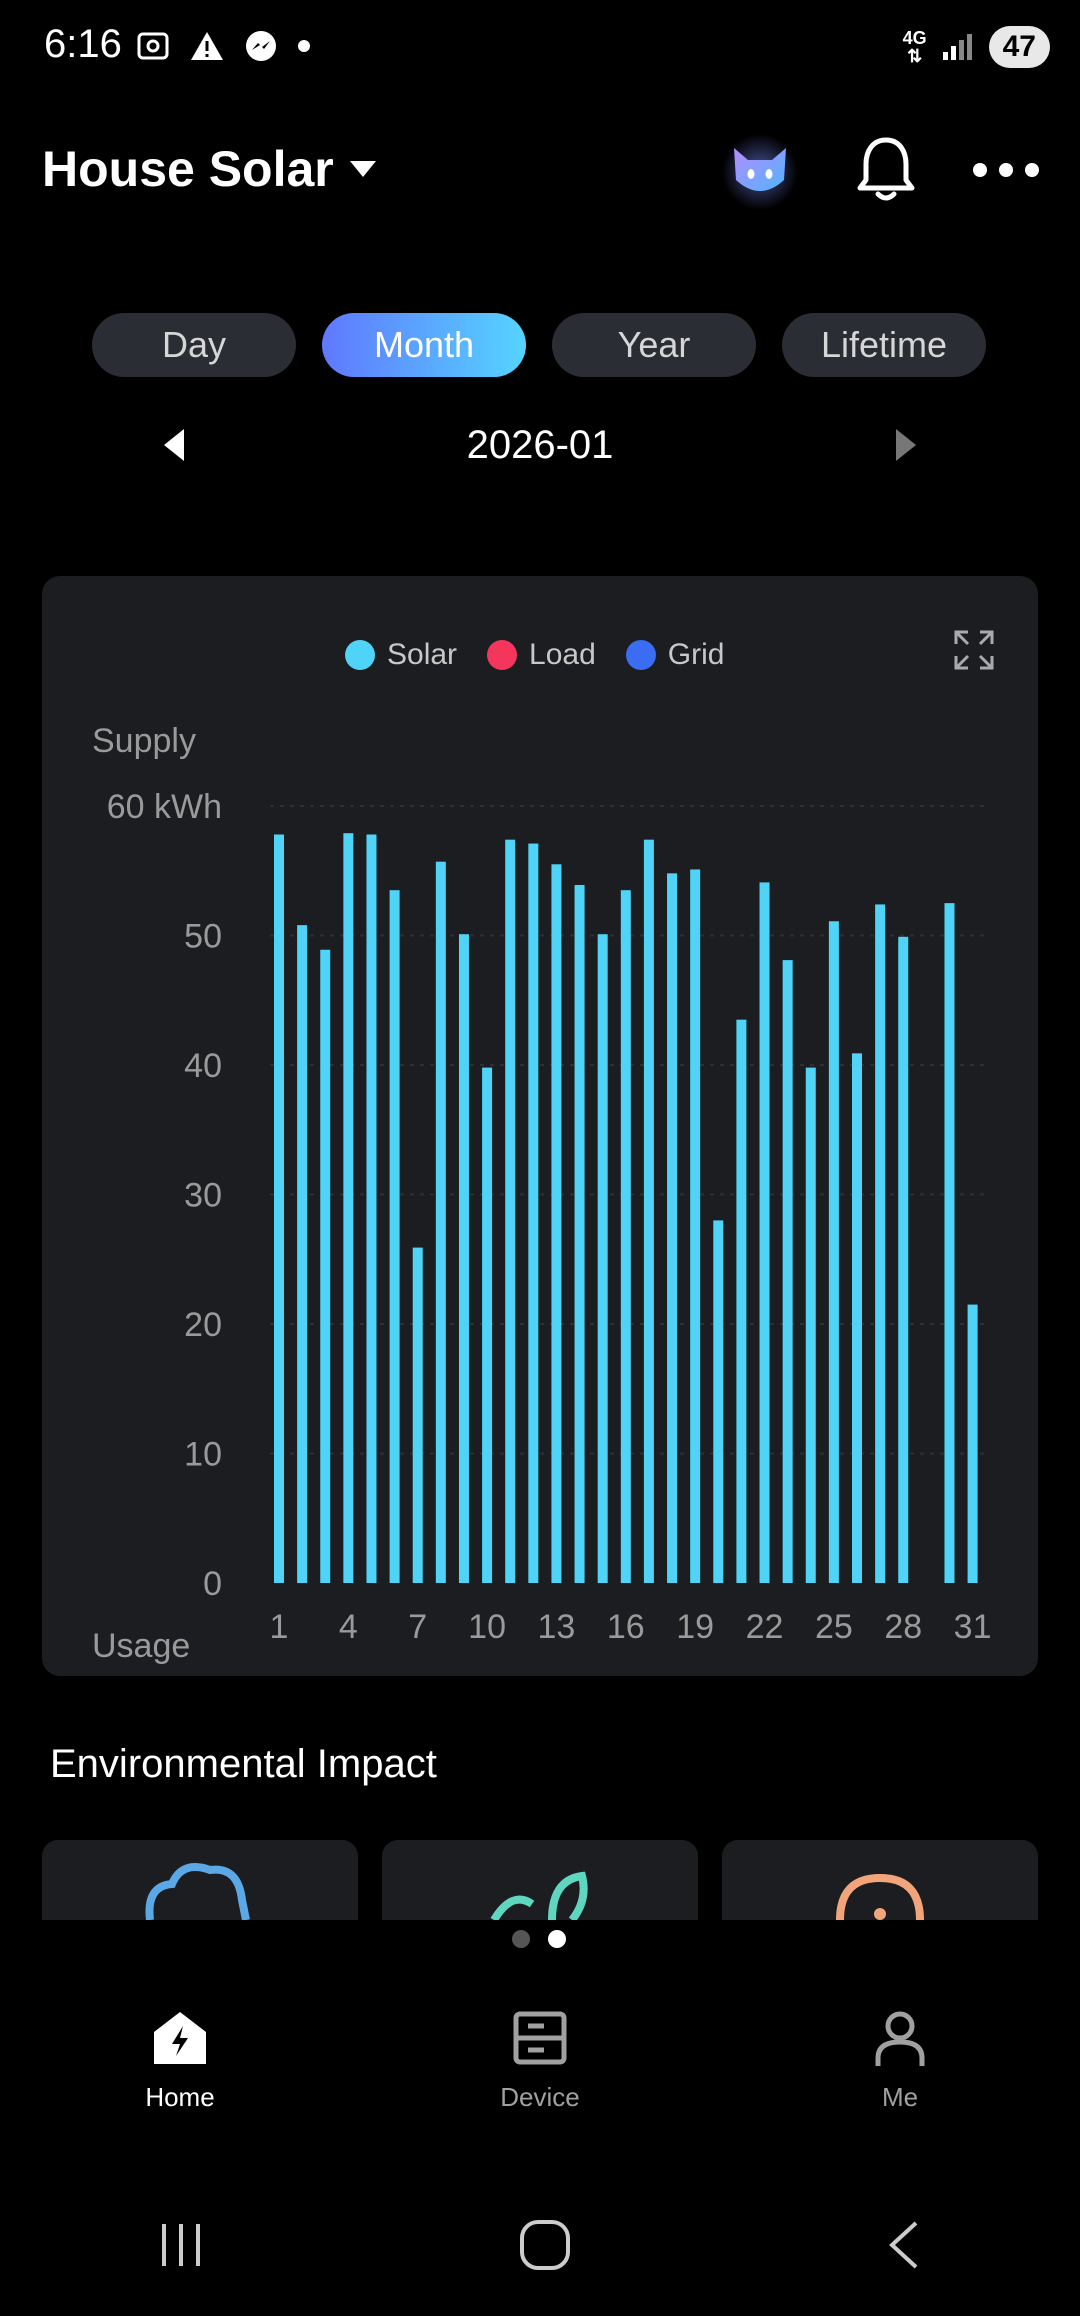 Image resolution: width=1080 pixels, height=2316 pixels. What do you see at coordinates (348, 1627) in the screenshot?
I see `x-tick-label: 4` at bounding box center [348, 1627].